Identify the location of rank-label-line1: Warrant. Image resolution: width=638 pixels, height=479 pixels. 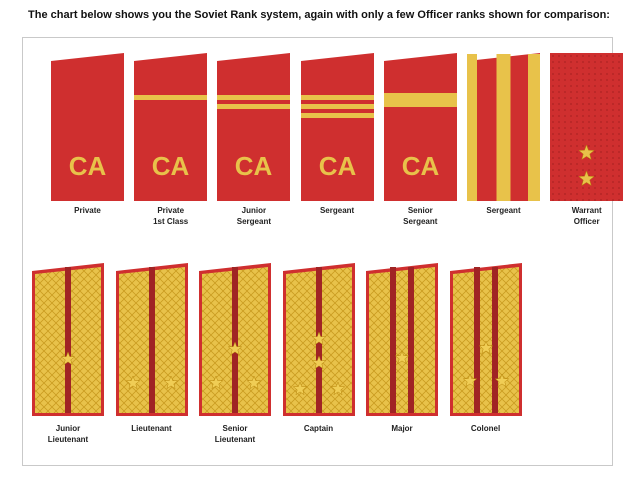
(586, 210).